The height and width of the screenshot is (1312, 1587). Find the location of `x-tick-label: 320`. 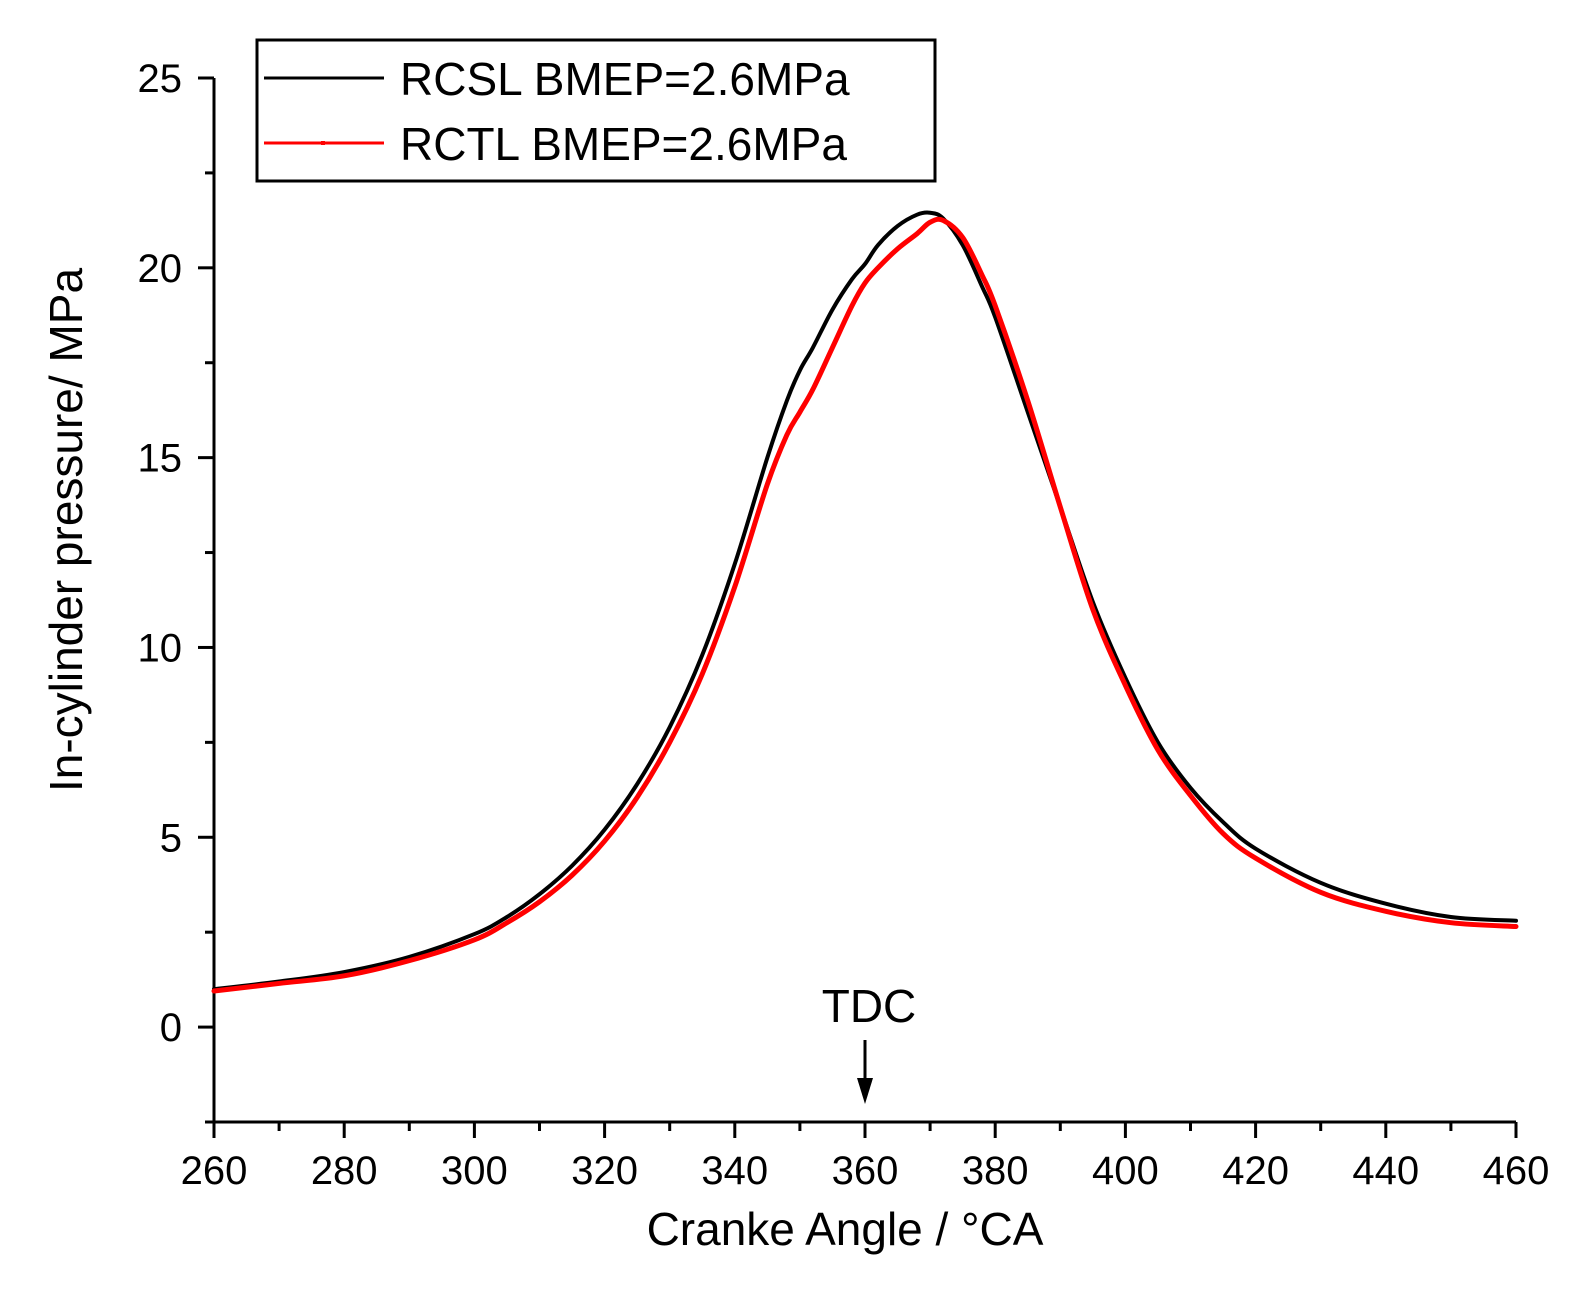

x-tick-label: 320 is located at coordinates (604, 1171).